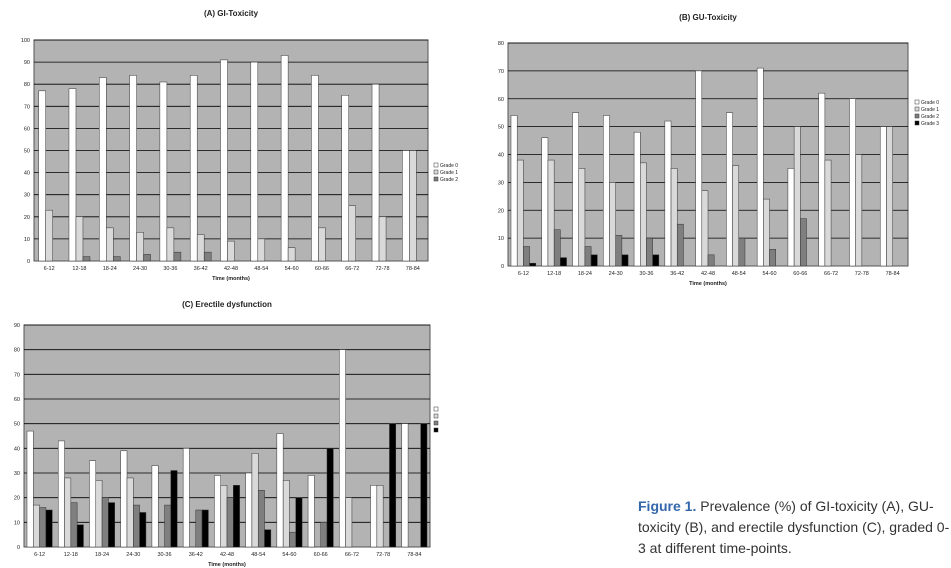  I want to click on y-tick-label: 90, so click(27, 63).